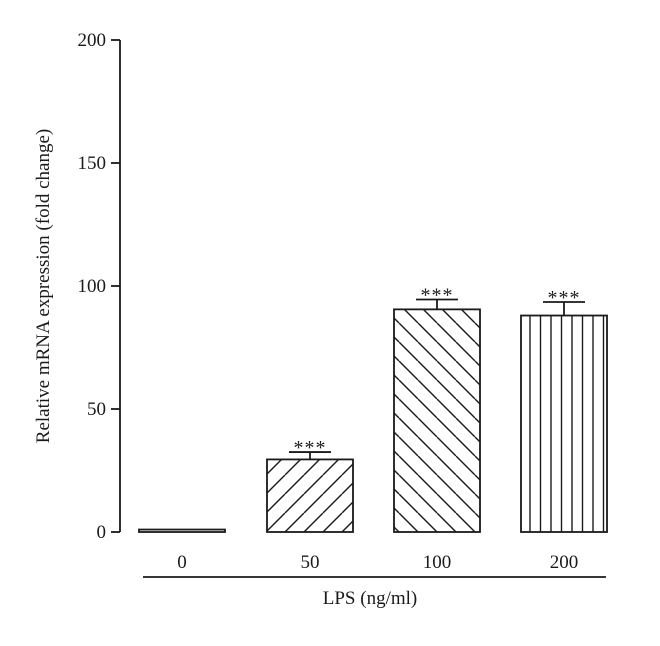 The height and width of the screenshot is (646, 660). Describe the element at coordinates (564, 562) in the screenshot. I see `x-tick-label: 200` at that location.